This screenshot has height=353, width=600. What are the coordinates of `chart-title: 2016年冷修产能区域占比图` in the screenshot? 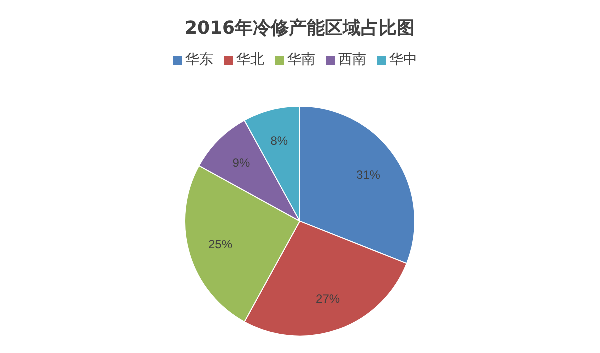 It's located at (300, 29).